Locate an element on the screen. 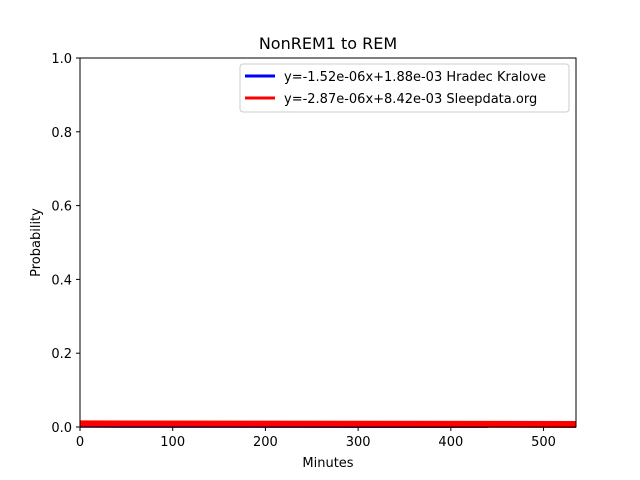  x-tick-label: 0 is located at coordinates (80, 442).